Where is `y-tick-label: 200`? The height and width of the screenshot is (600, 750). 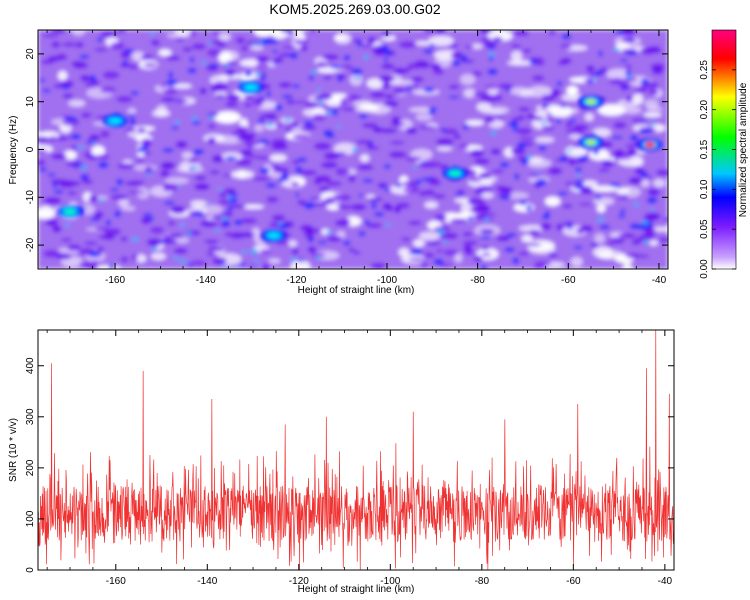 y-tick-label: 200 is located at coordinates (30, 467).